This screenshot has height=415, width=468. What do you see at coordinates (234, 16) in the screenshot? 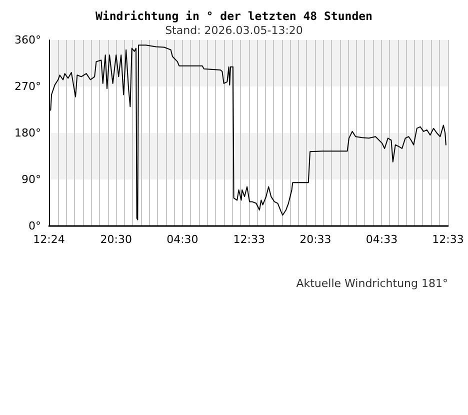
I see `chart-title: Windrichtung in ° der letzten 48 Stunden` at bounding box center [234, 16].